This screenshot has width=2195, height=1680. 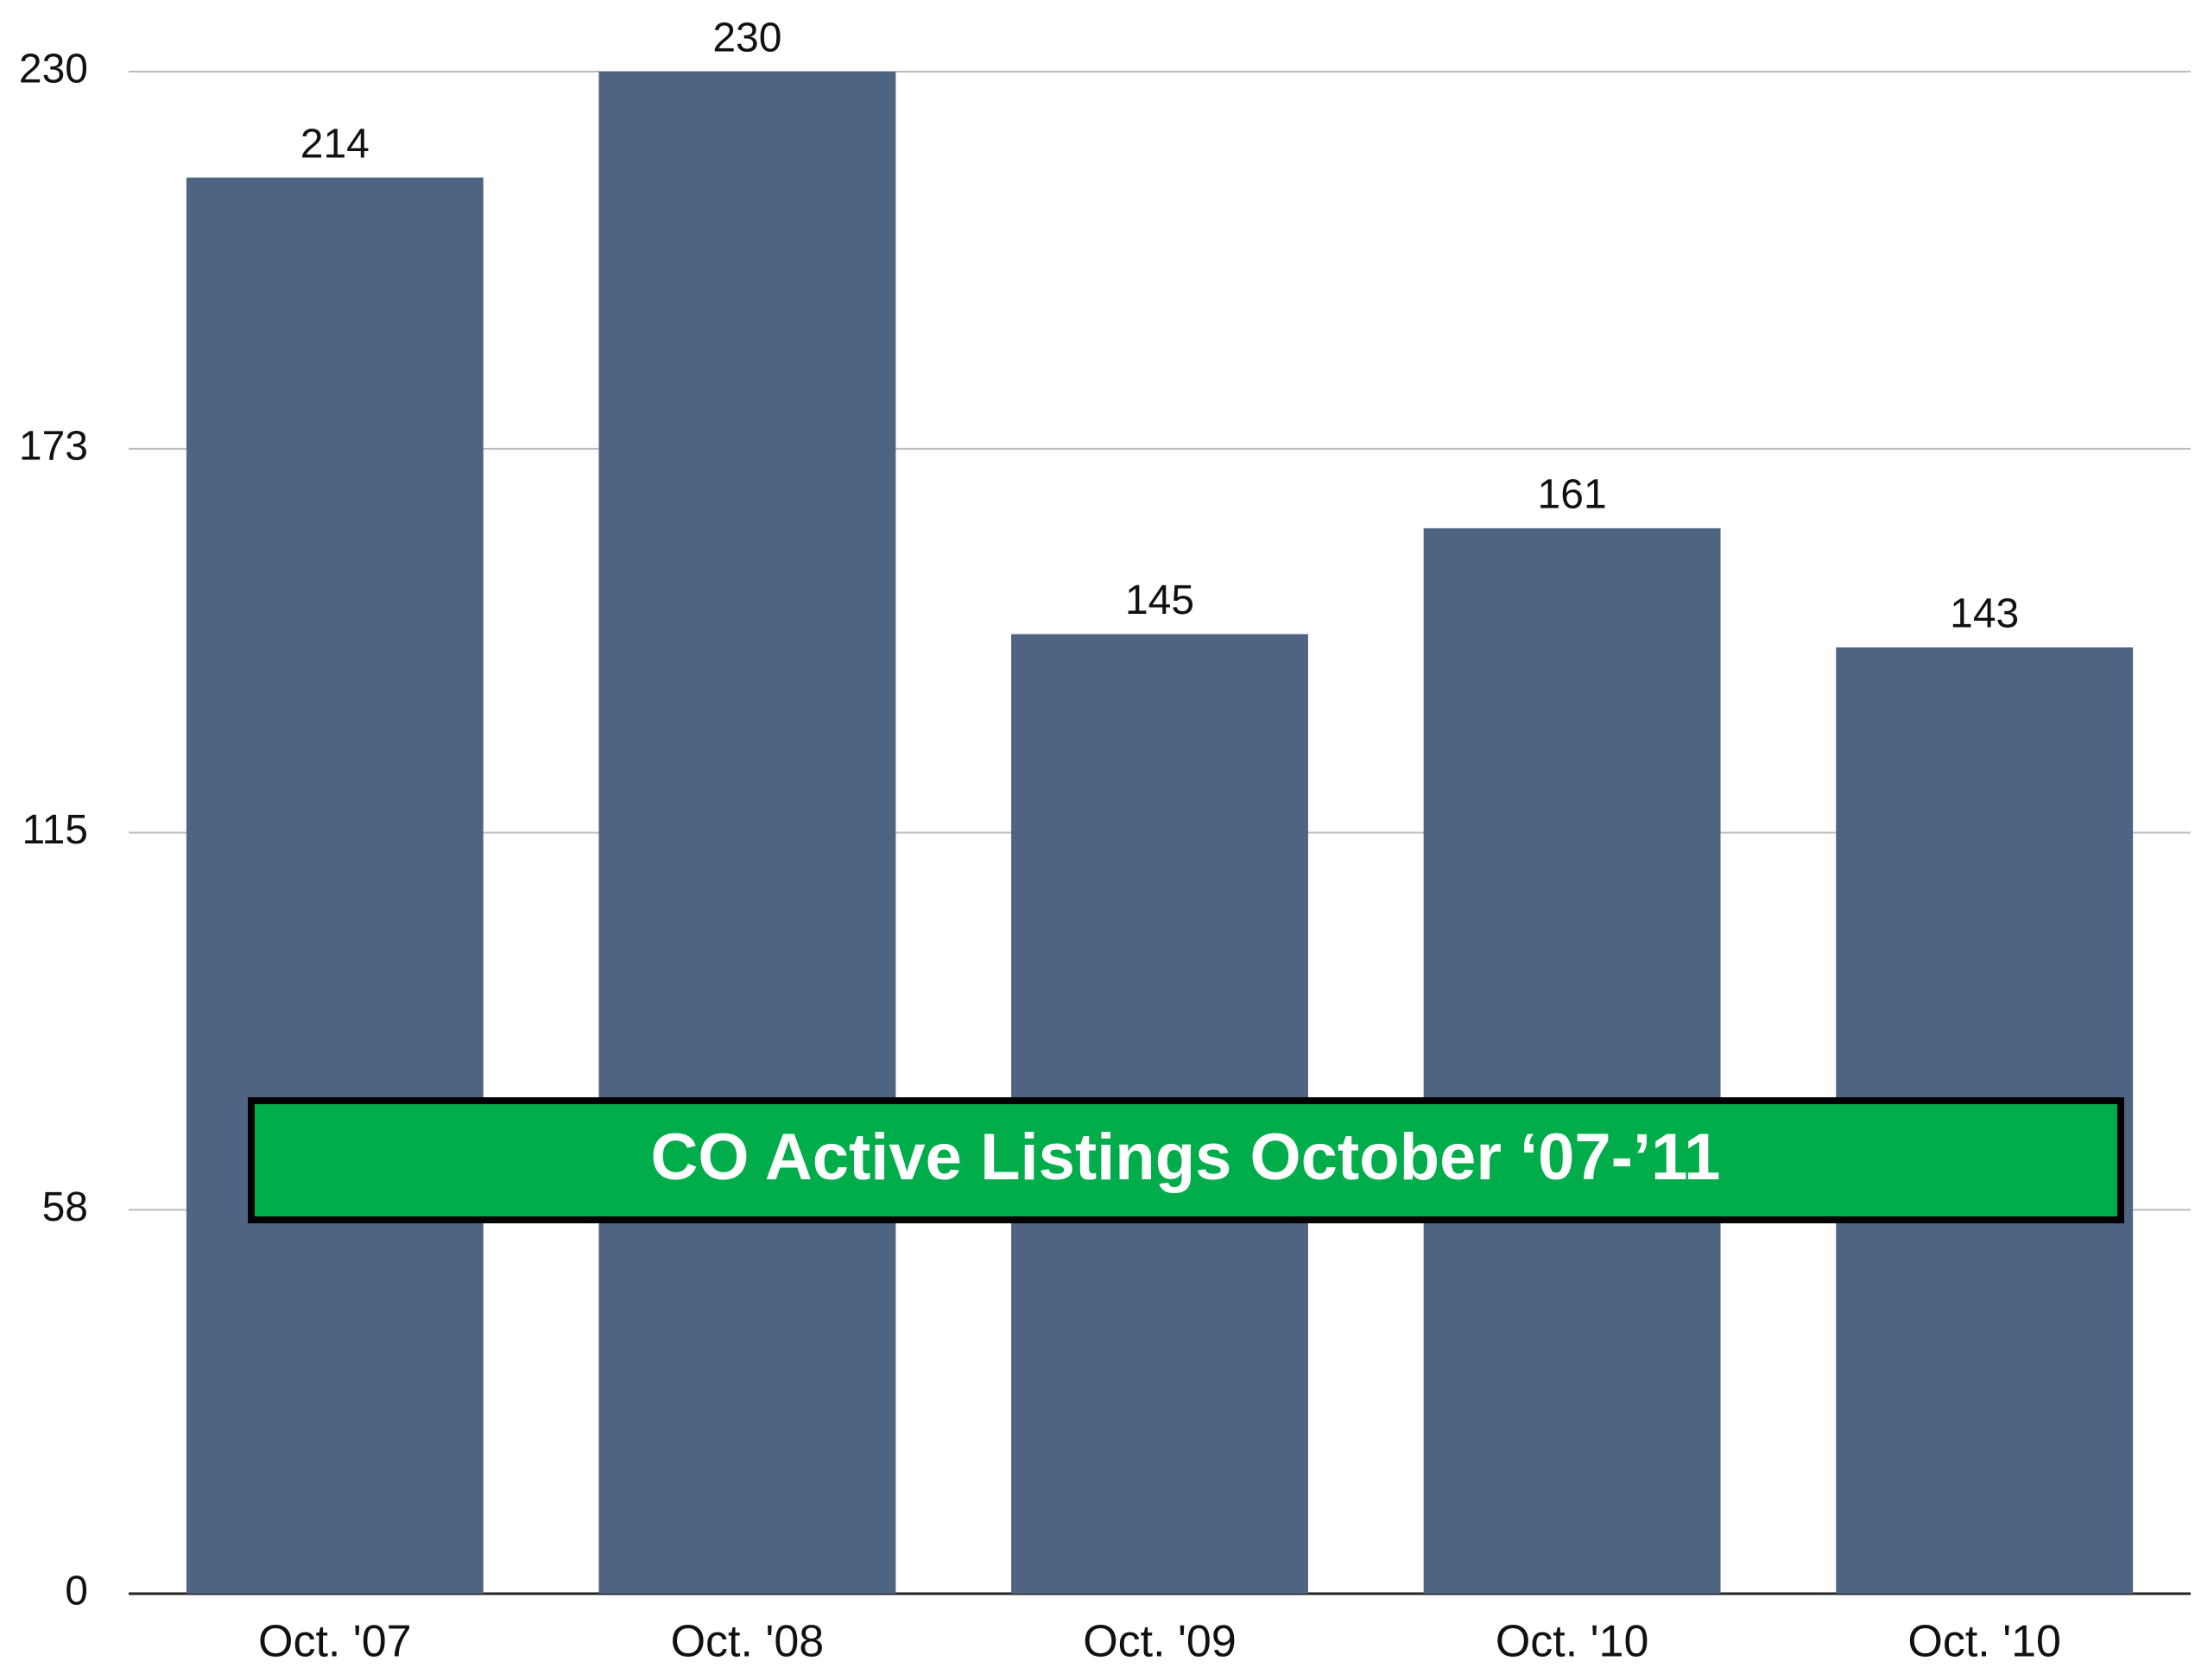 I want to click on y-tick-label: 0, so click(x=76, y=1591).